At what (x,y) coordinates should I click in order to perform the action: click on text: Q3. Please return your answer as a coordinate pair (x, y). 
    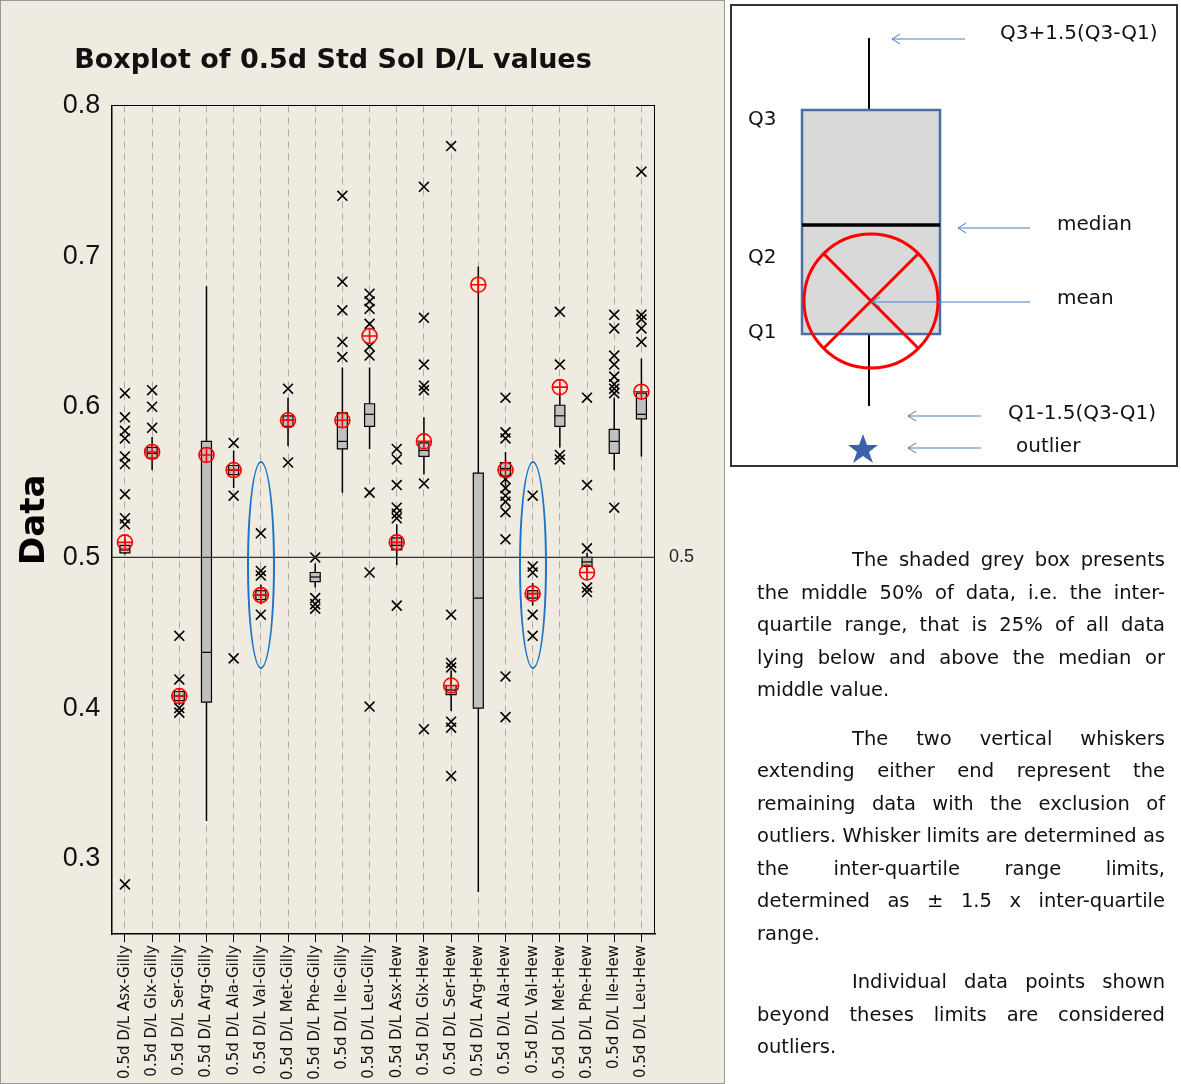
    Looking at the image, I should click on (762, 118).